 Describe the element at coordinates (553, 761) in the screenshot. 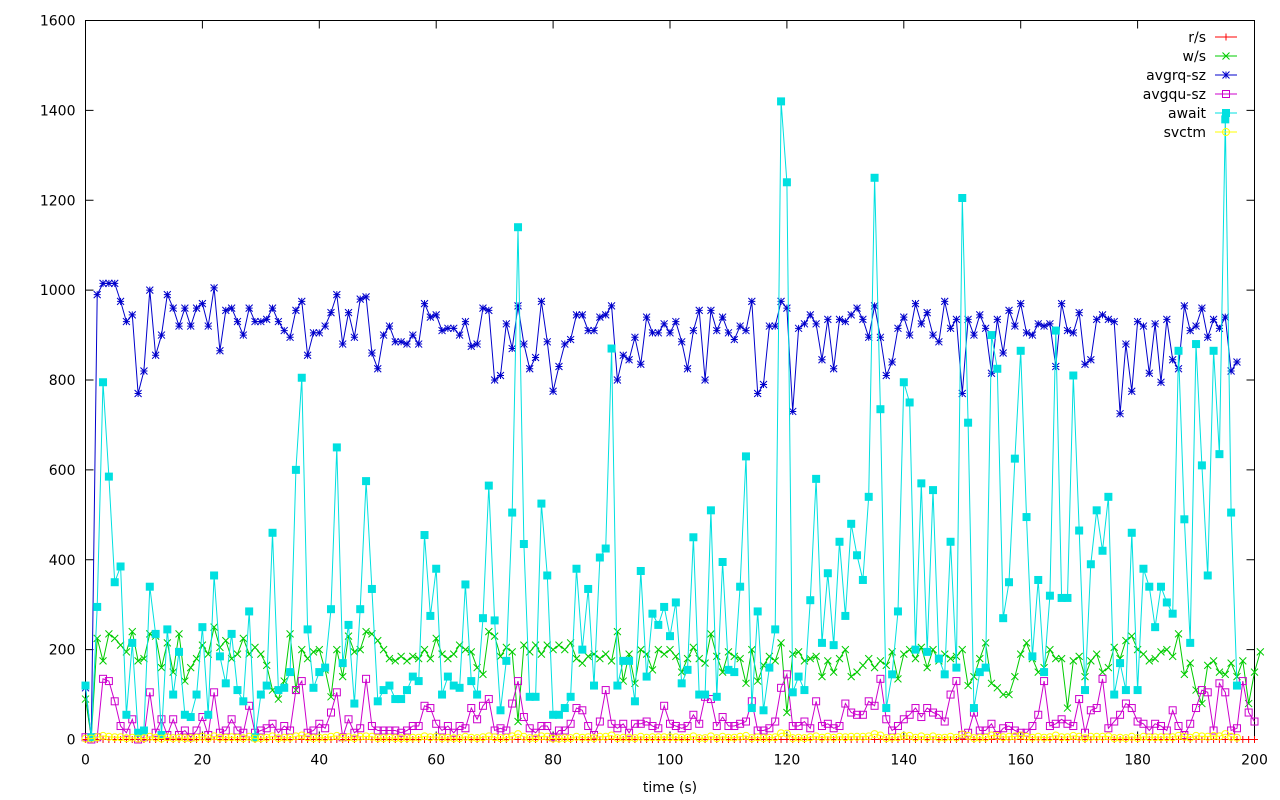

I see `x-tick-label: 80` at that location.